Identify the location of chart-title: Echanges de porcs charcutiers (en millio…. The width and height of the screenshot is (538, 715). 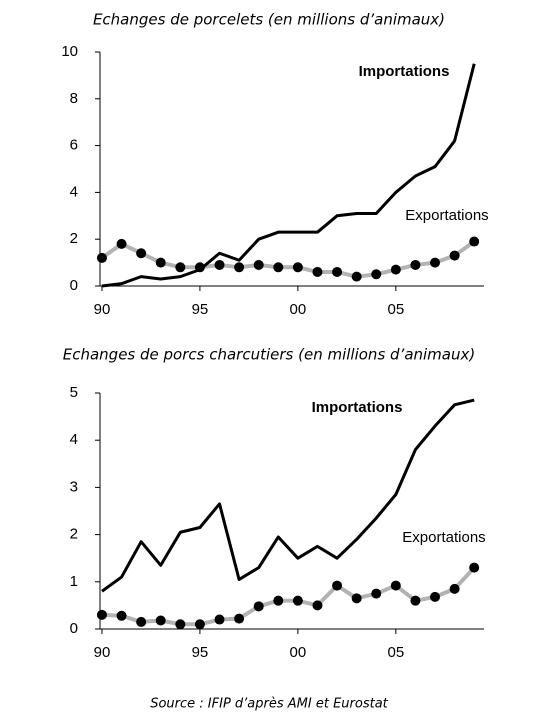
(269, 355).